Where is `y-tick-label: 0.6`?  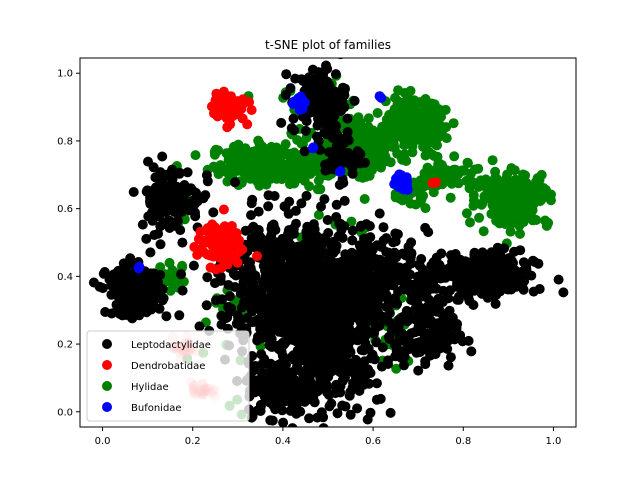
y-tick-label: 0.6 is located at coordinates (65, 209).